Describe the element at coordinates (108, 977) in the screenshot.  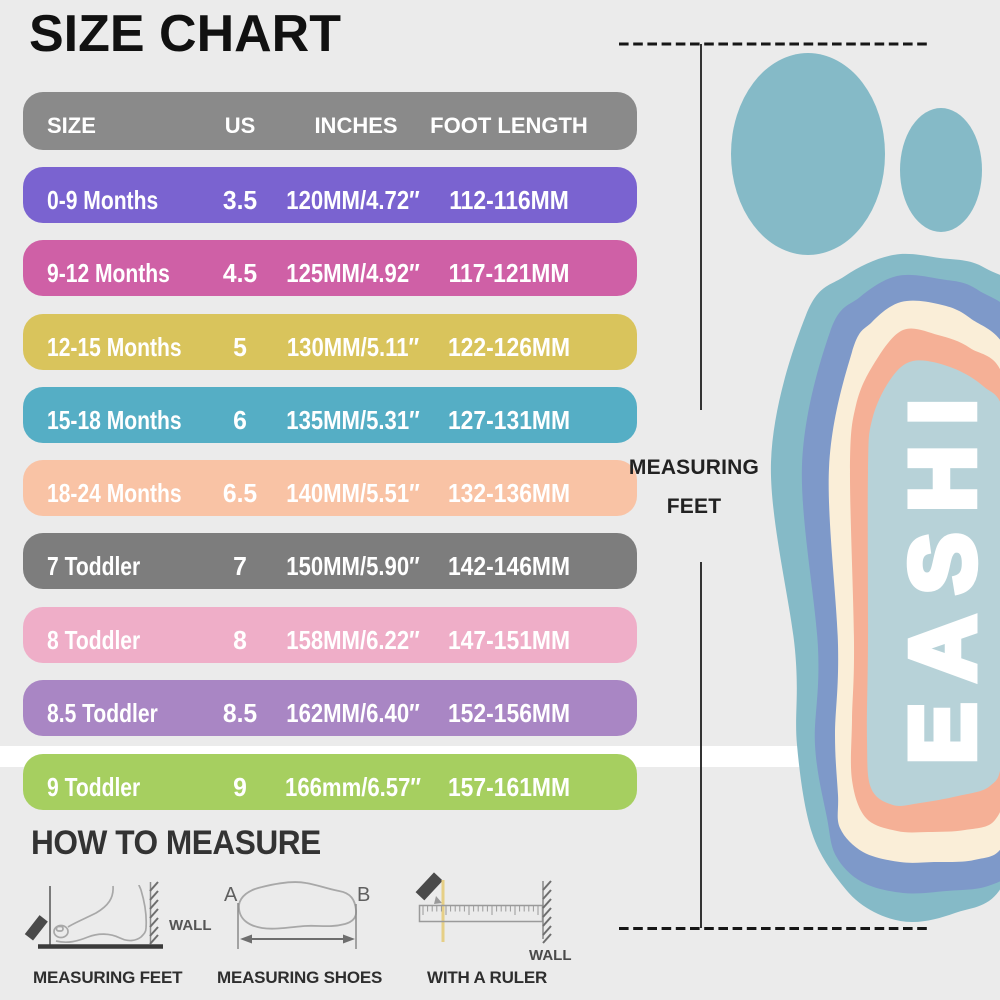
I see `svg-text: MEASURING FEET` at that location.